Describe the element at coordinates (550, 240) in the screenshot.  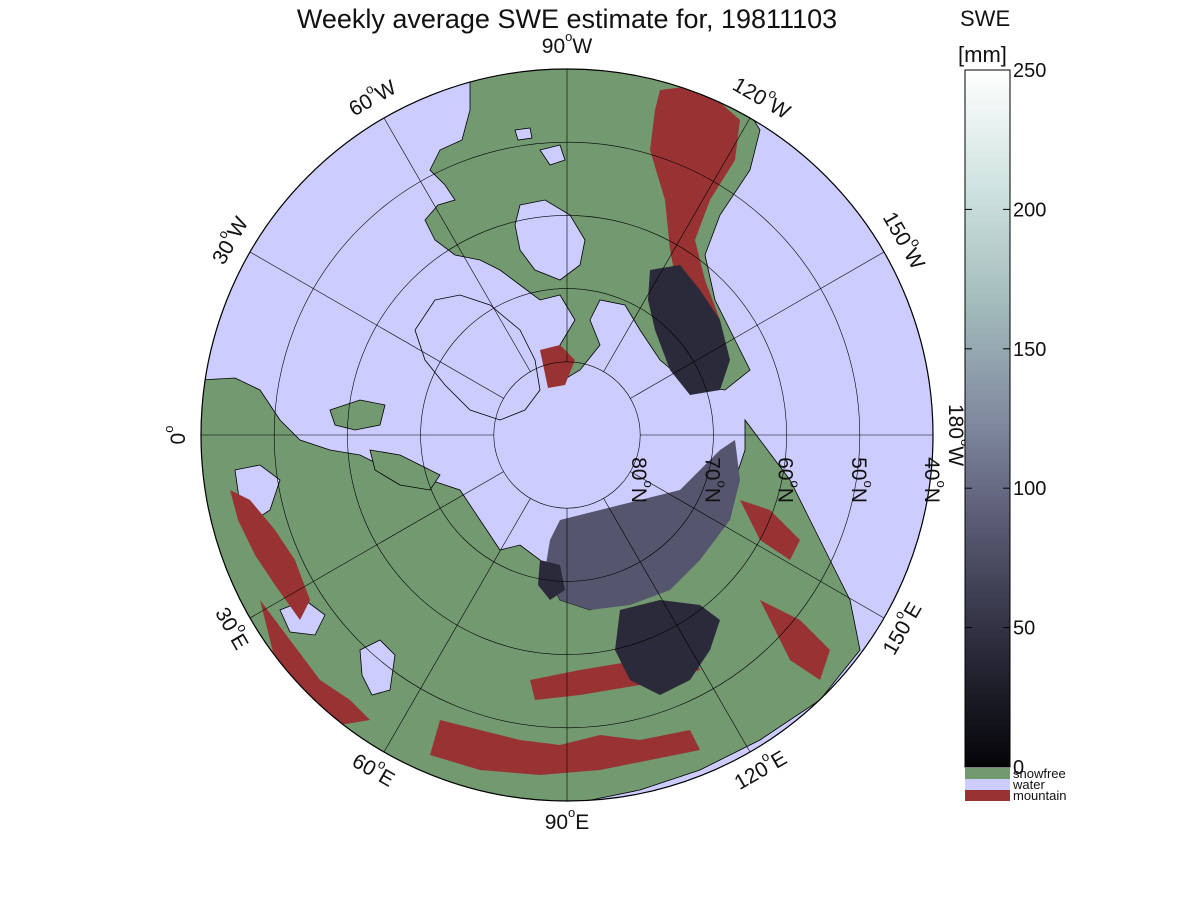
I see `hudson-bay` at that location.